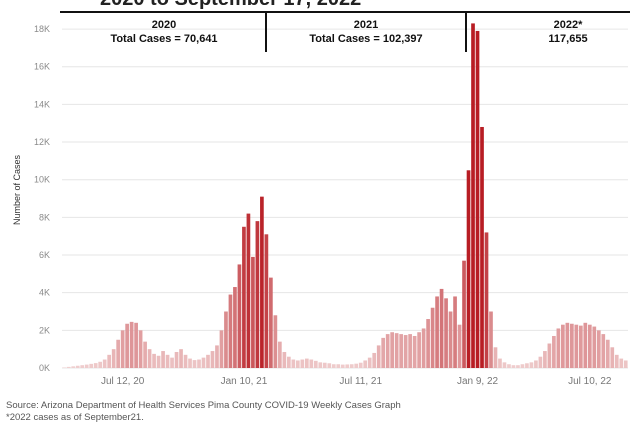 The width and height of the screenshot is (642, 424). What do you see at coordinates (567, 39) in the screenshot?
I see `panel-total-label: 117,655` at bounding box center [567, 39].